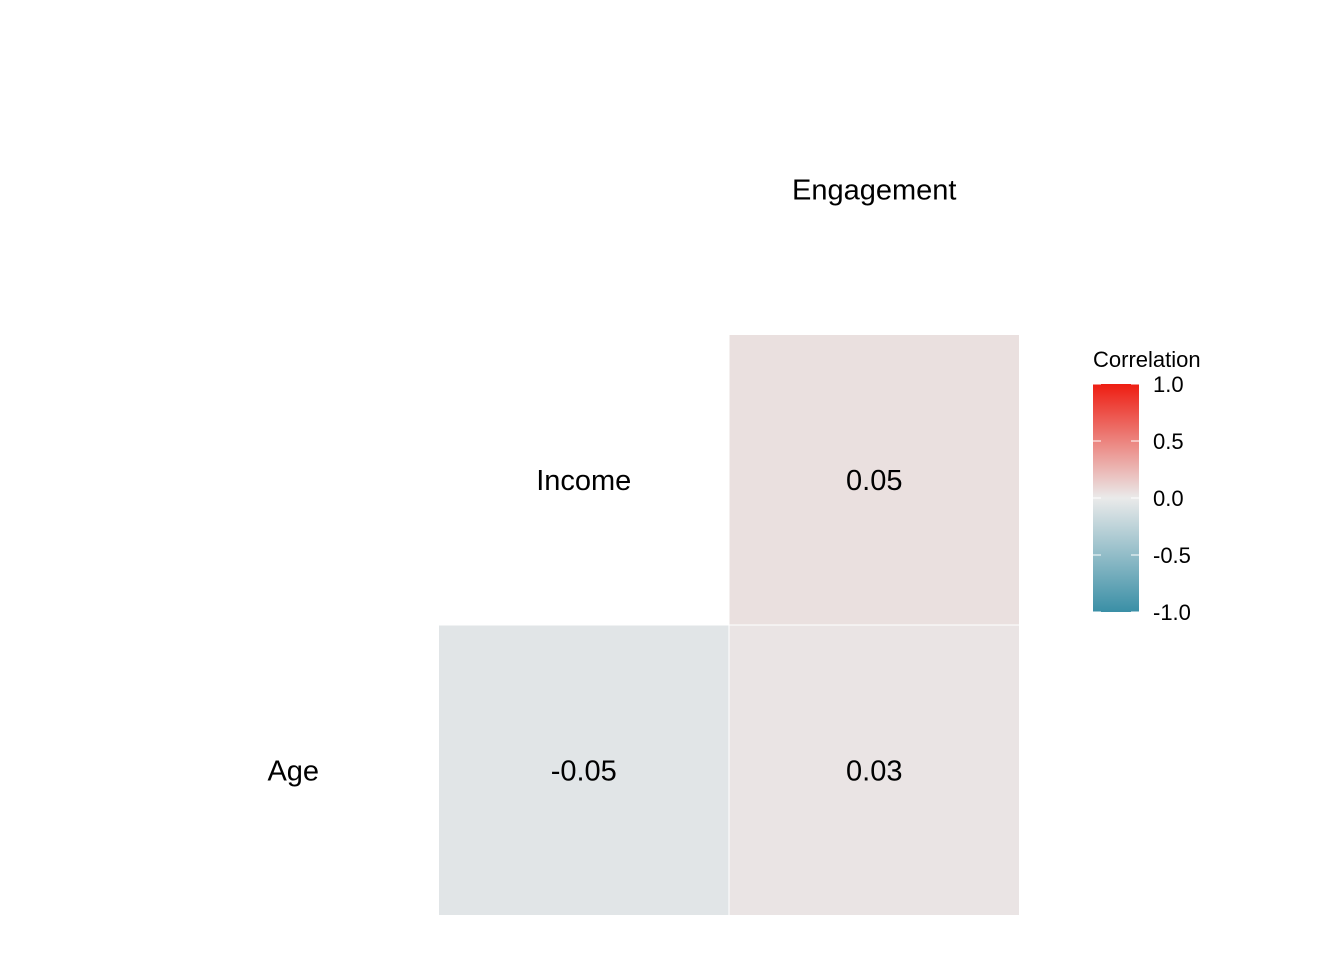  What do you see at coordinates (1168, 498) in the screenshot?
I see `legend-tick-label: 0.0` at bounding box center [1168, 498].